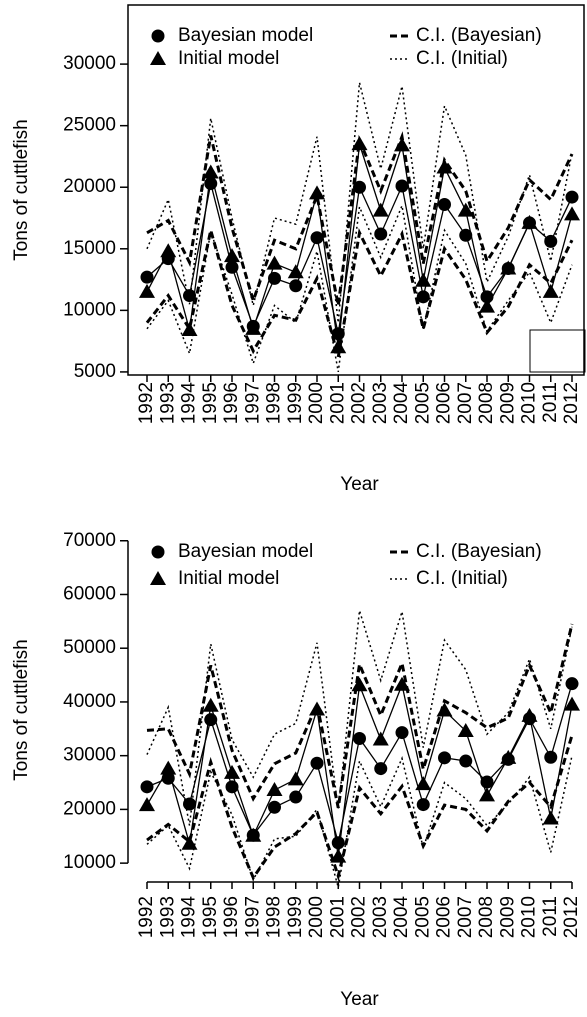  Describe the element at coordinates (252, 917) in the screenshot. I see `x-tick-label: 1997` at that location.